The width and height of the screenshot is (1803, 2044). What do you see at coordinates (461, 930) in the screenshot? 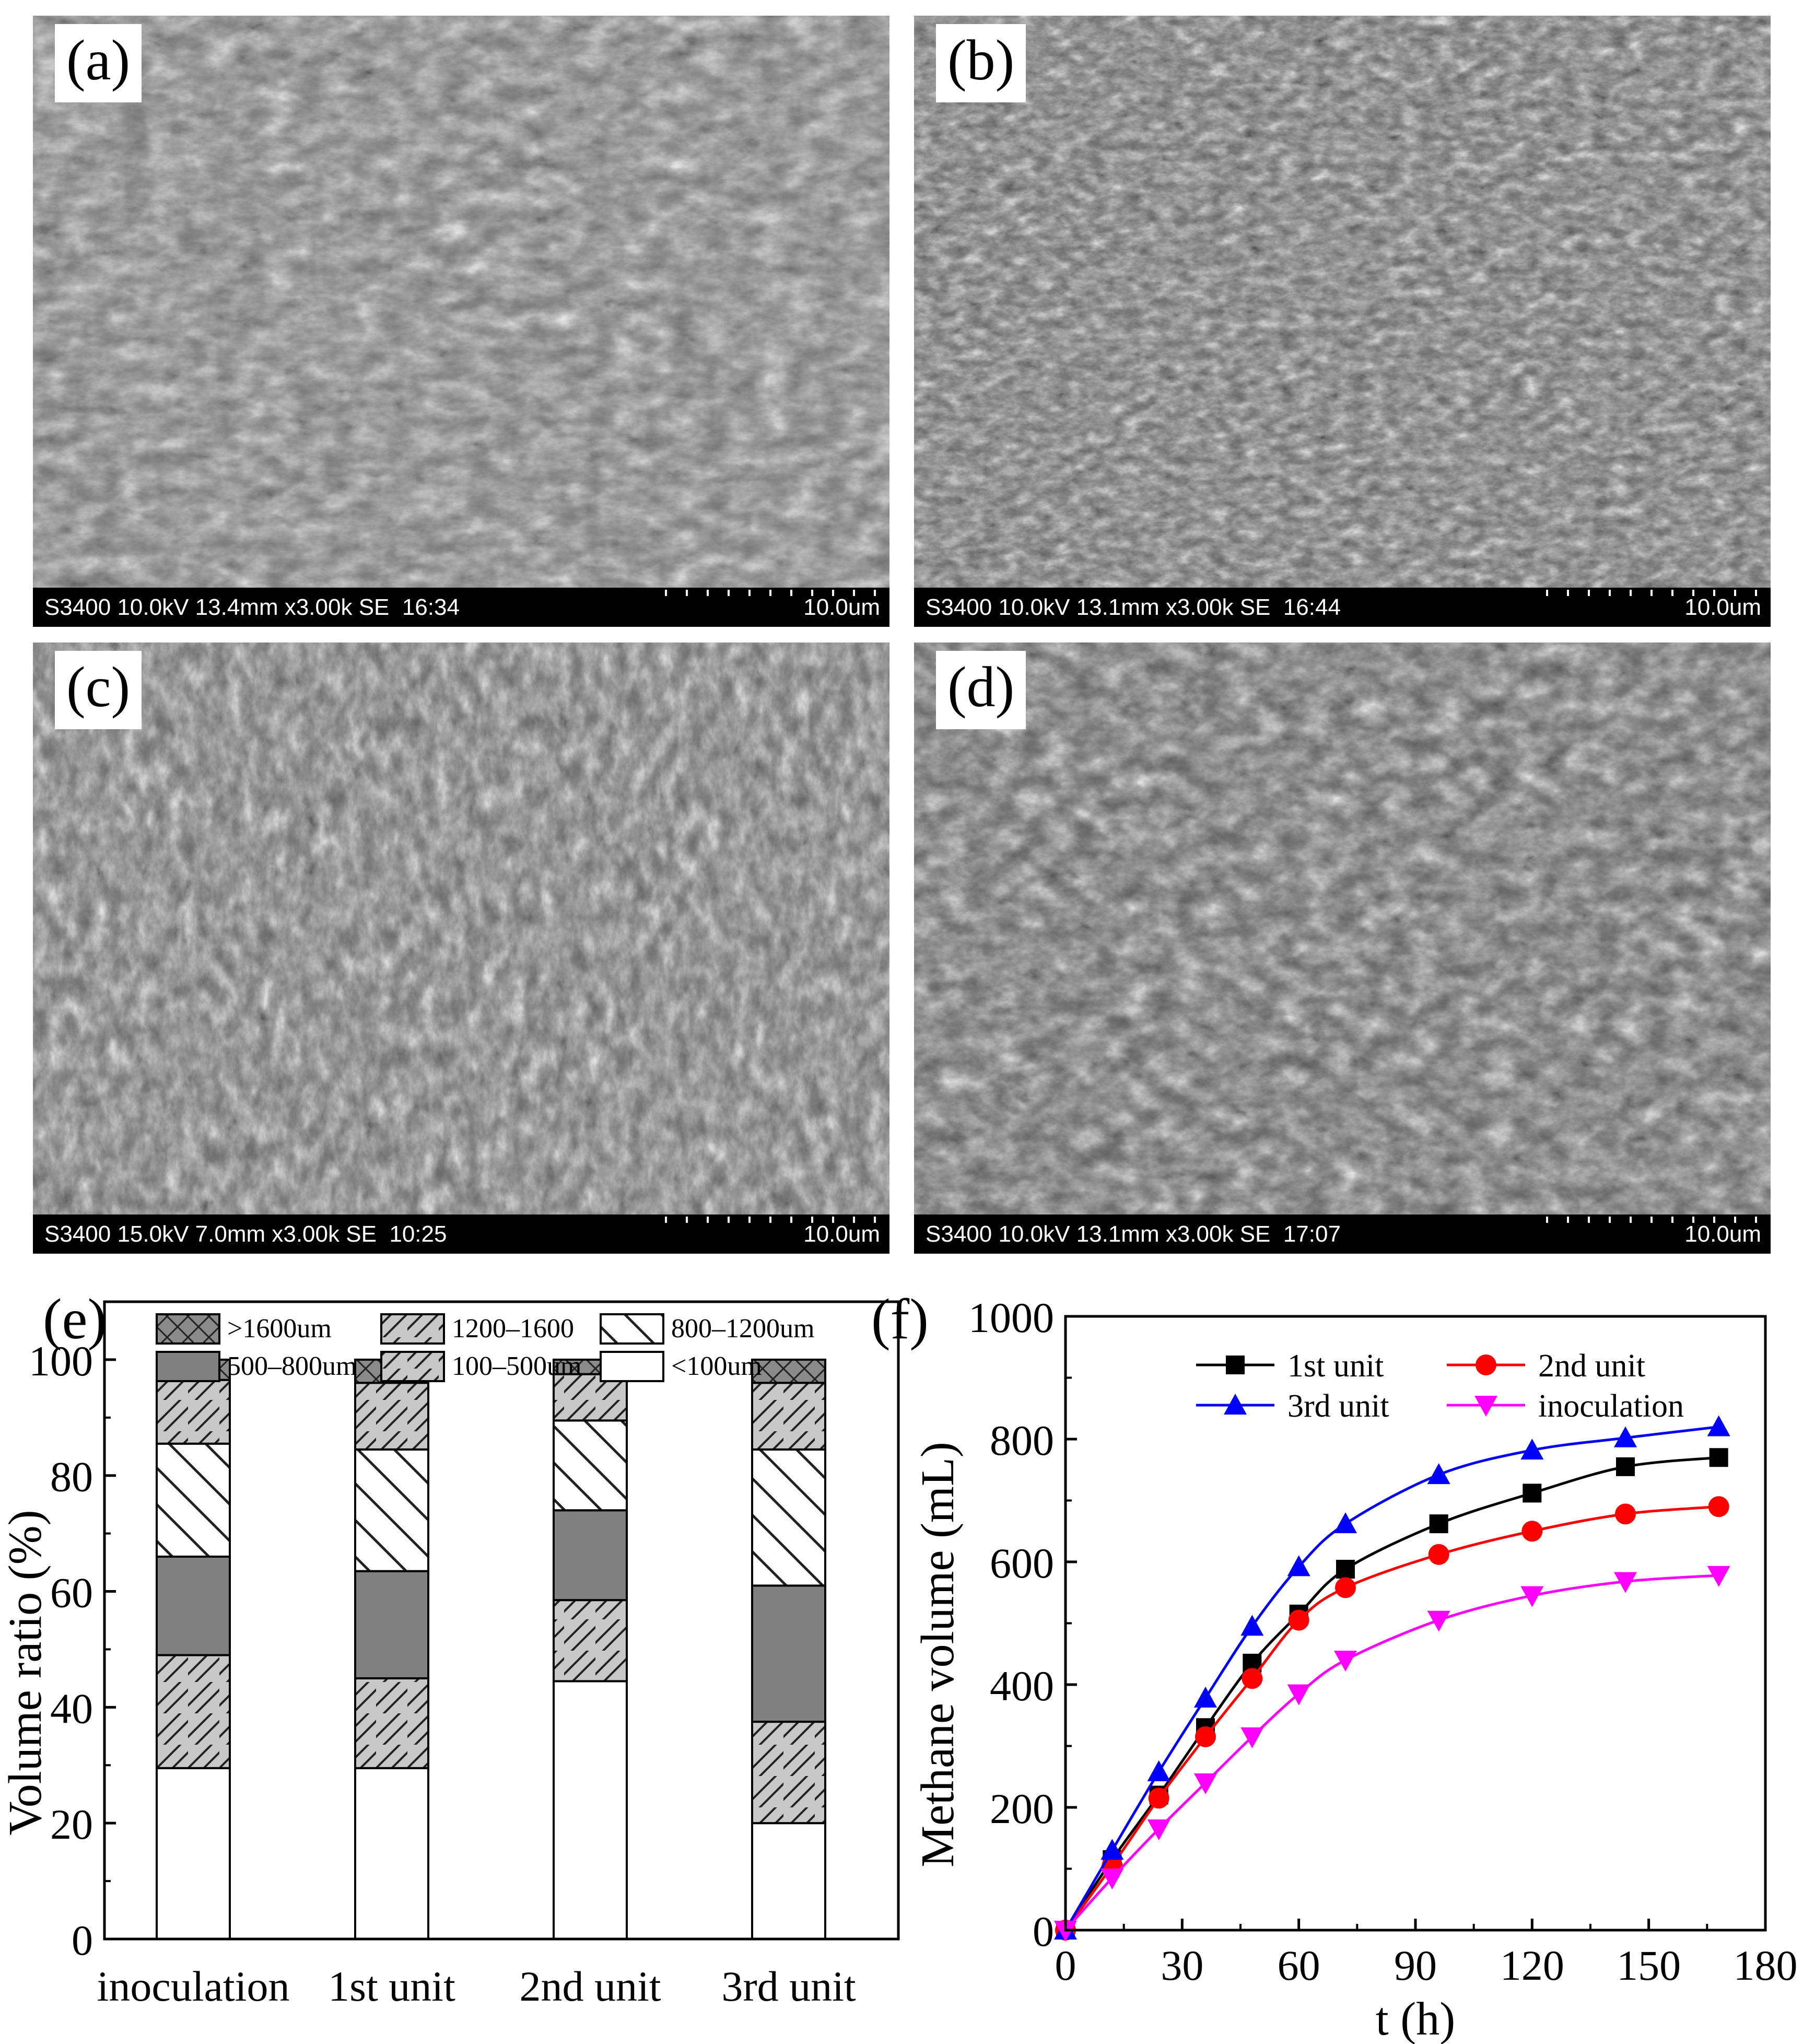
I see `sem-micrograph-c` at bounding box center [461, 930].